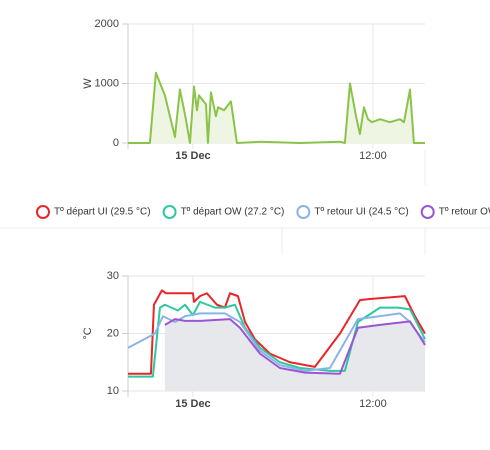 Image resolution: width=490 pixels, height=450 pixels. What do you see at coordinates (88, 333) in the screenshot?
I see `y-axis-title: °C` at bounding box center [88, 333].